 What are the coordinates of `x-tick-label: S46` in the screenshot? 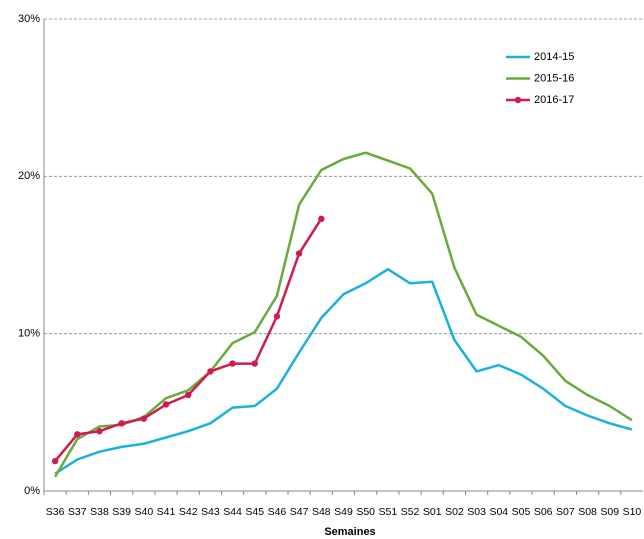 It's located at (277, 512).